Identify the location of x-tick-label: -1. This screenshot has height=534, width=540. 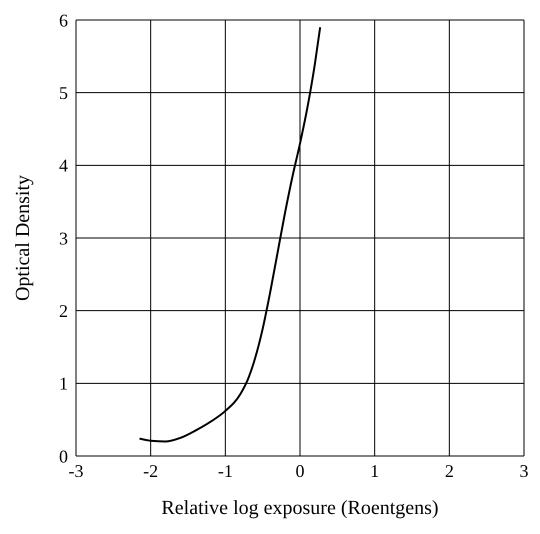
(225, 470).